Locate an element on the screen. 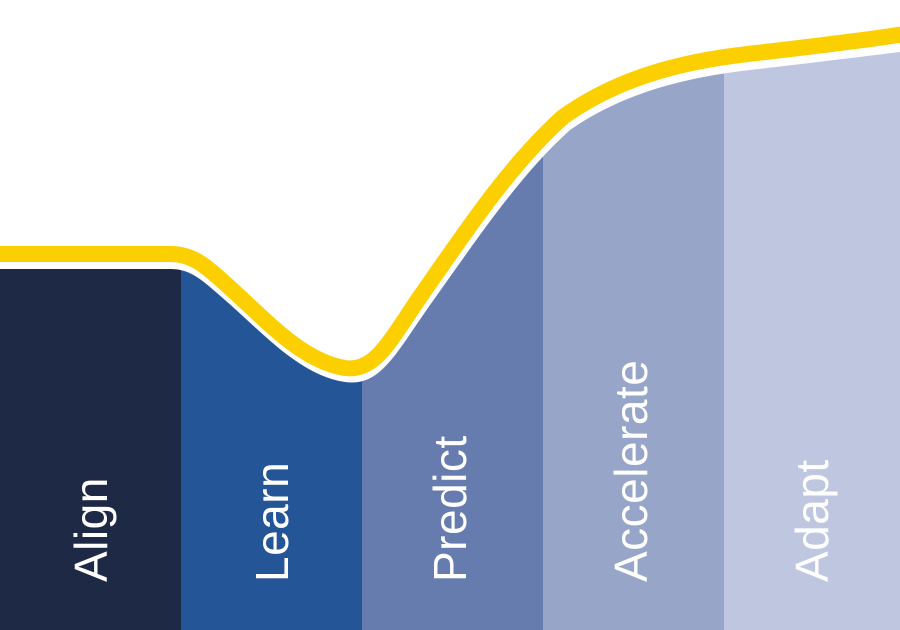 The height and width of the screenshot is (630, 900). stage-label-predict: Predict is located at coordinates (450, 508).